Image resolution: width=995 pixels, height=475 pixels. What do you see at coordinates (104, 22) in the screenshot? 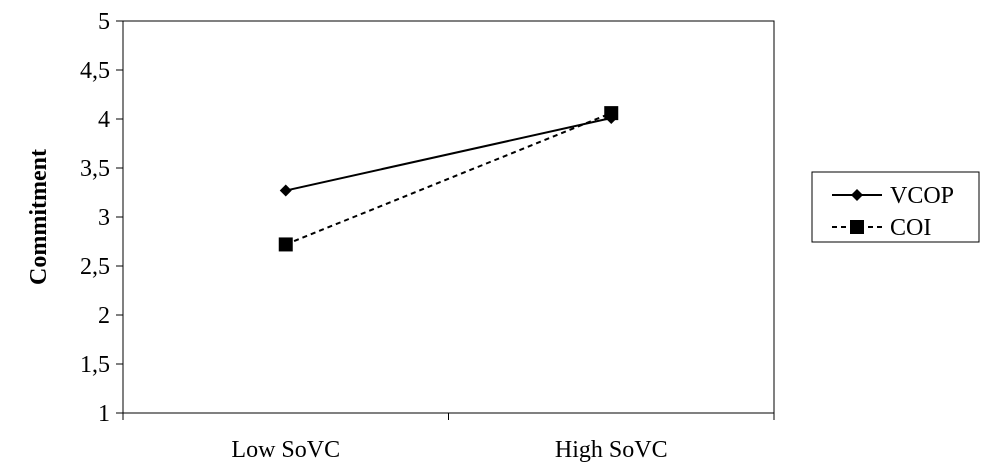
I see `y-tick-label: 5` at bounding box center [104, 22].